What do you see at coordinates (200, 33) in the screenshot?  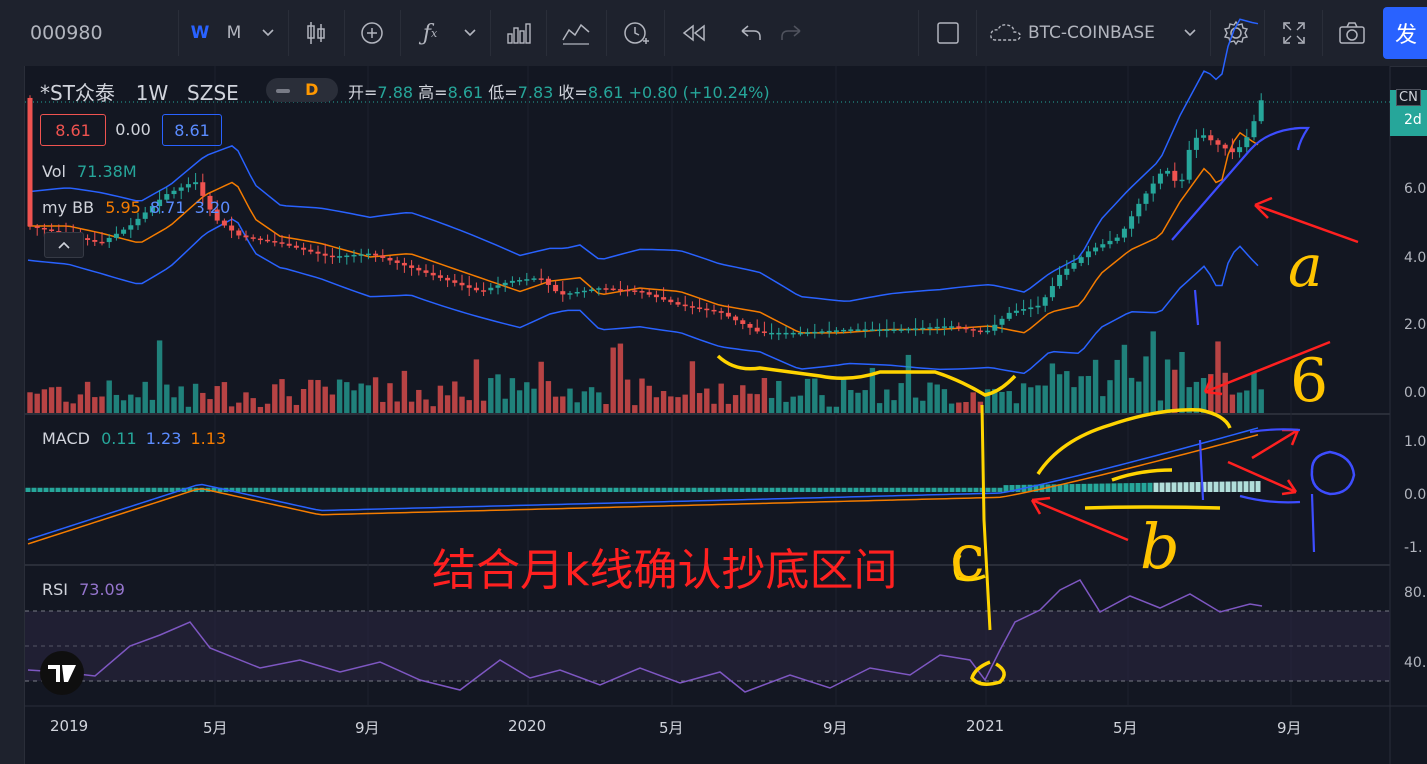 I see `interval-weekly-button: W` at bounding box center [200, 33].